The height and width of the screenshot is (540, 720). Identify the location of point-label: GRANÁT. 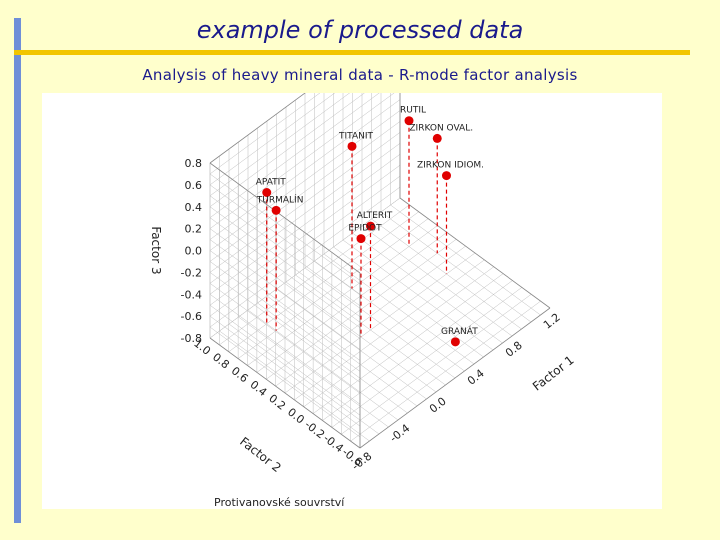
(459, 331).